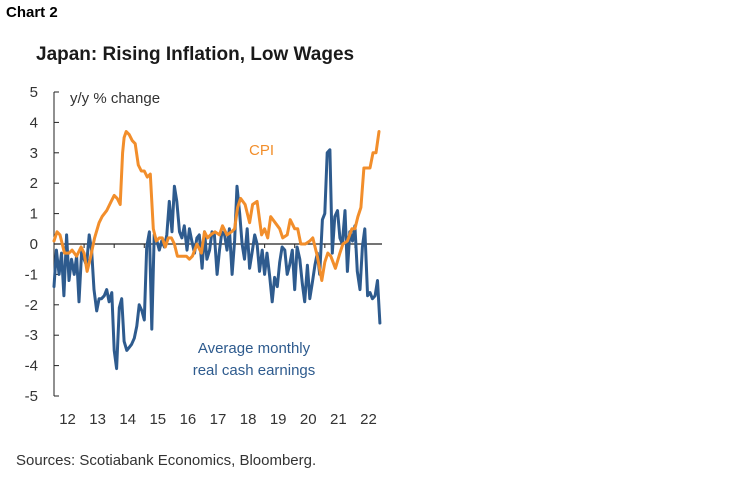 This screenshot has width=750, height=482. Describe the element at coordinates (278, 419) in the screenshot. I see `x-tick-label: 19` at that location.